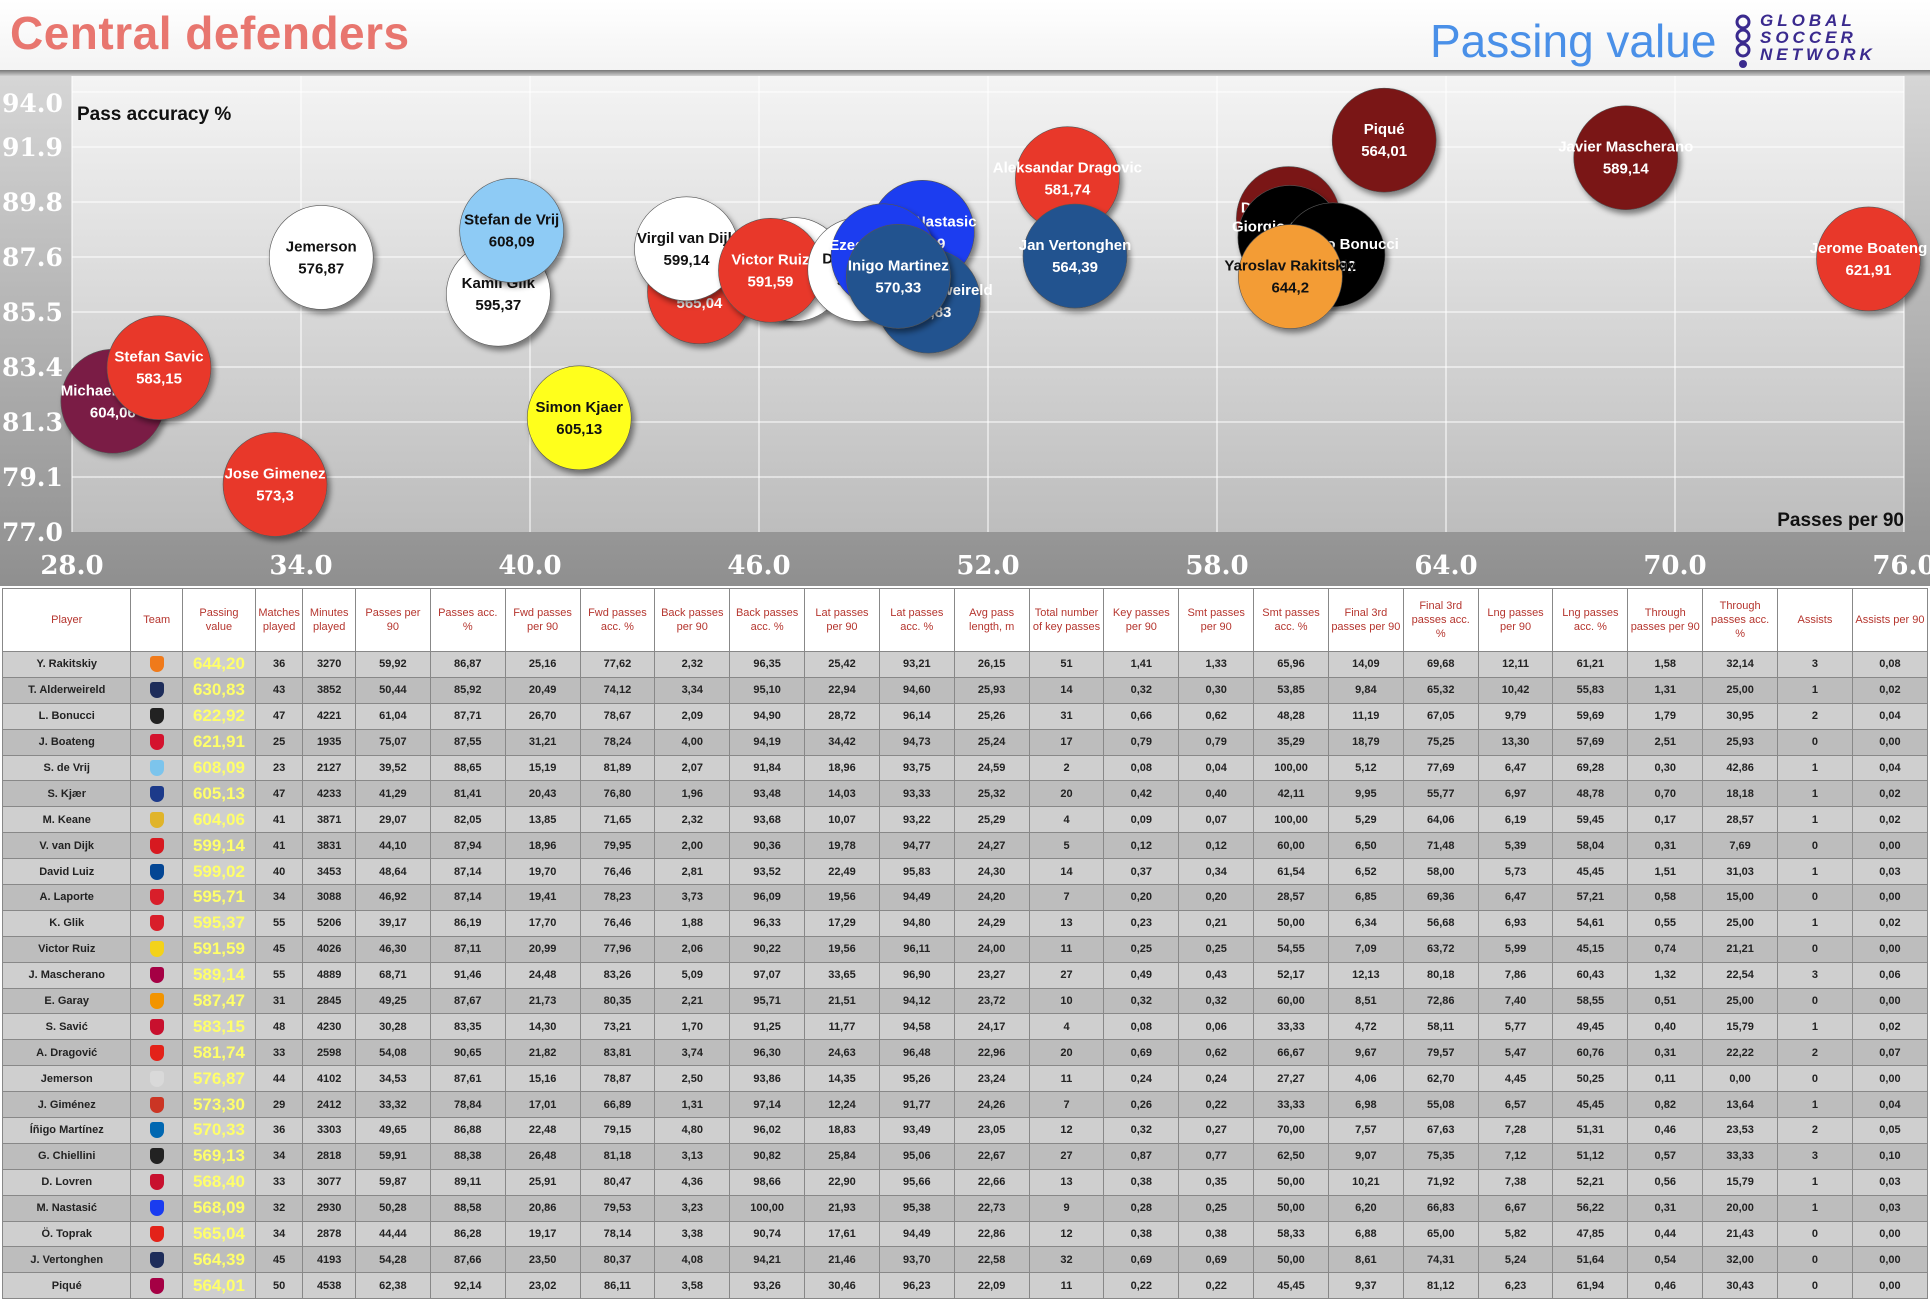 This screenshot has width=1930, height=1300. What do you see at coordinates (392, 1053) in the screenshot?
I see `stat-cell: 54,08` at bounding box center [392, 1053].